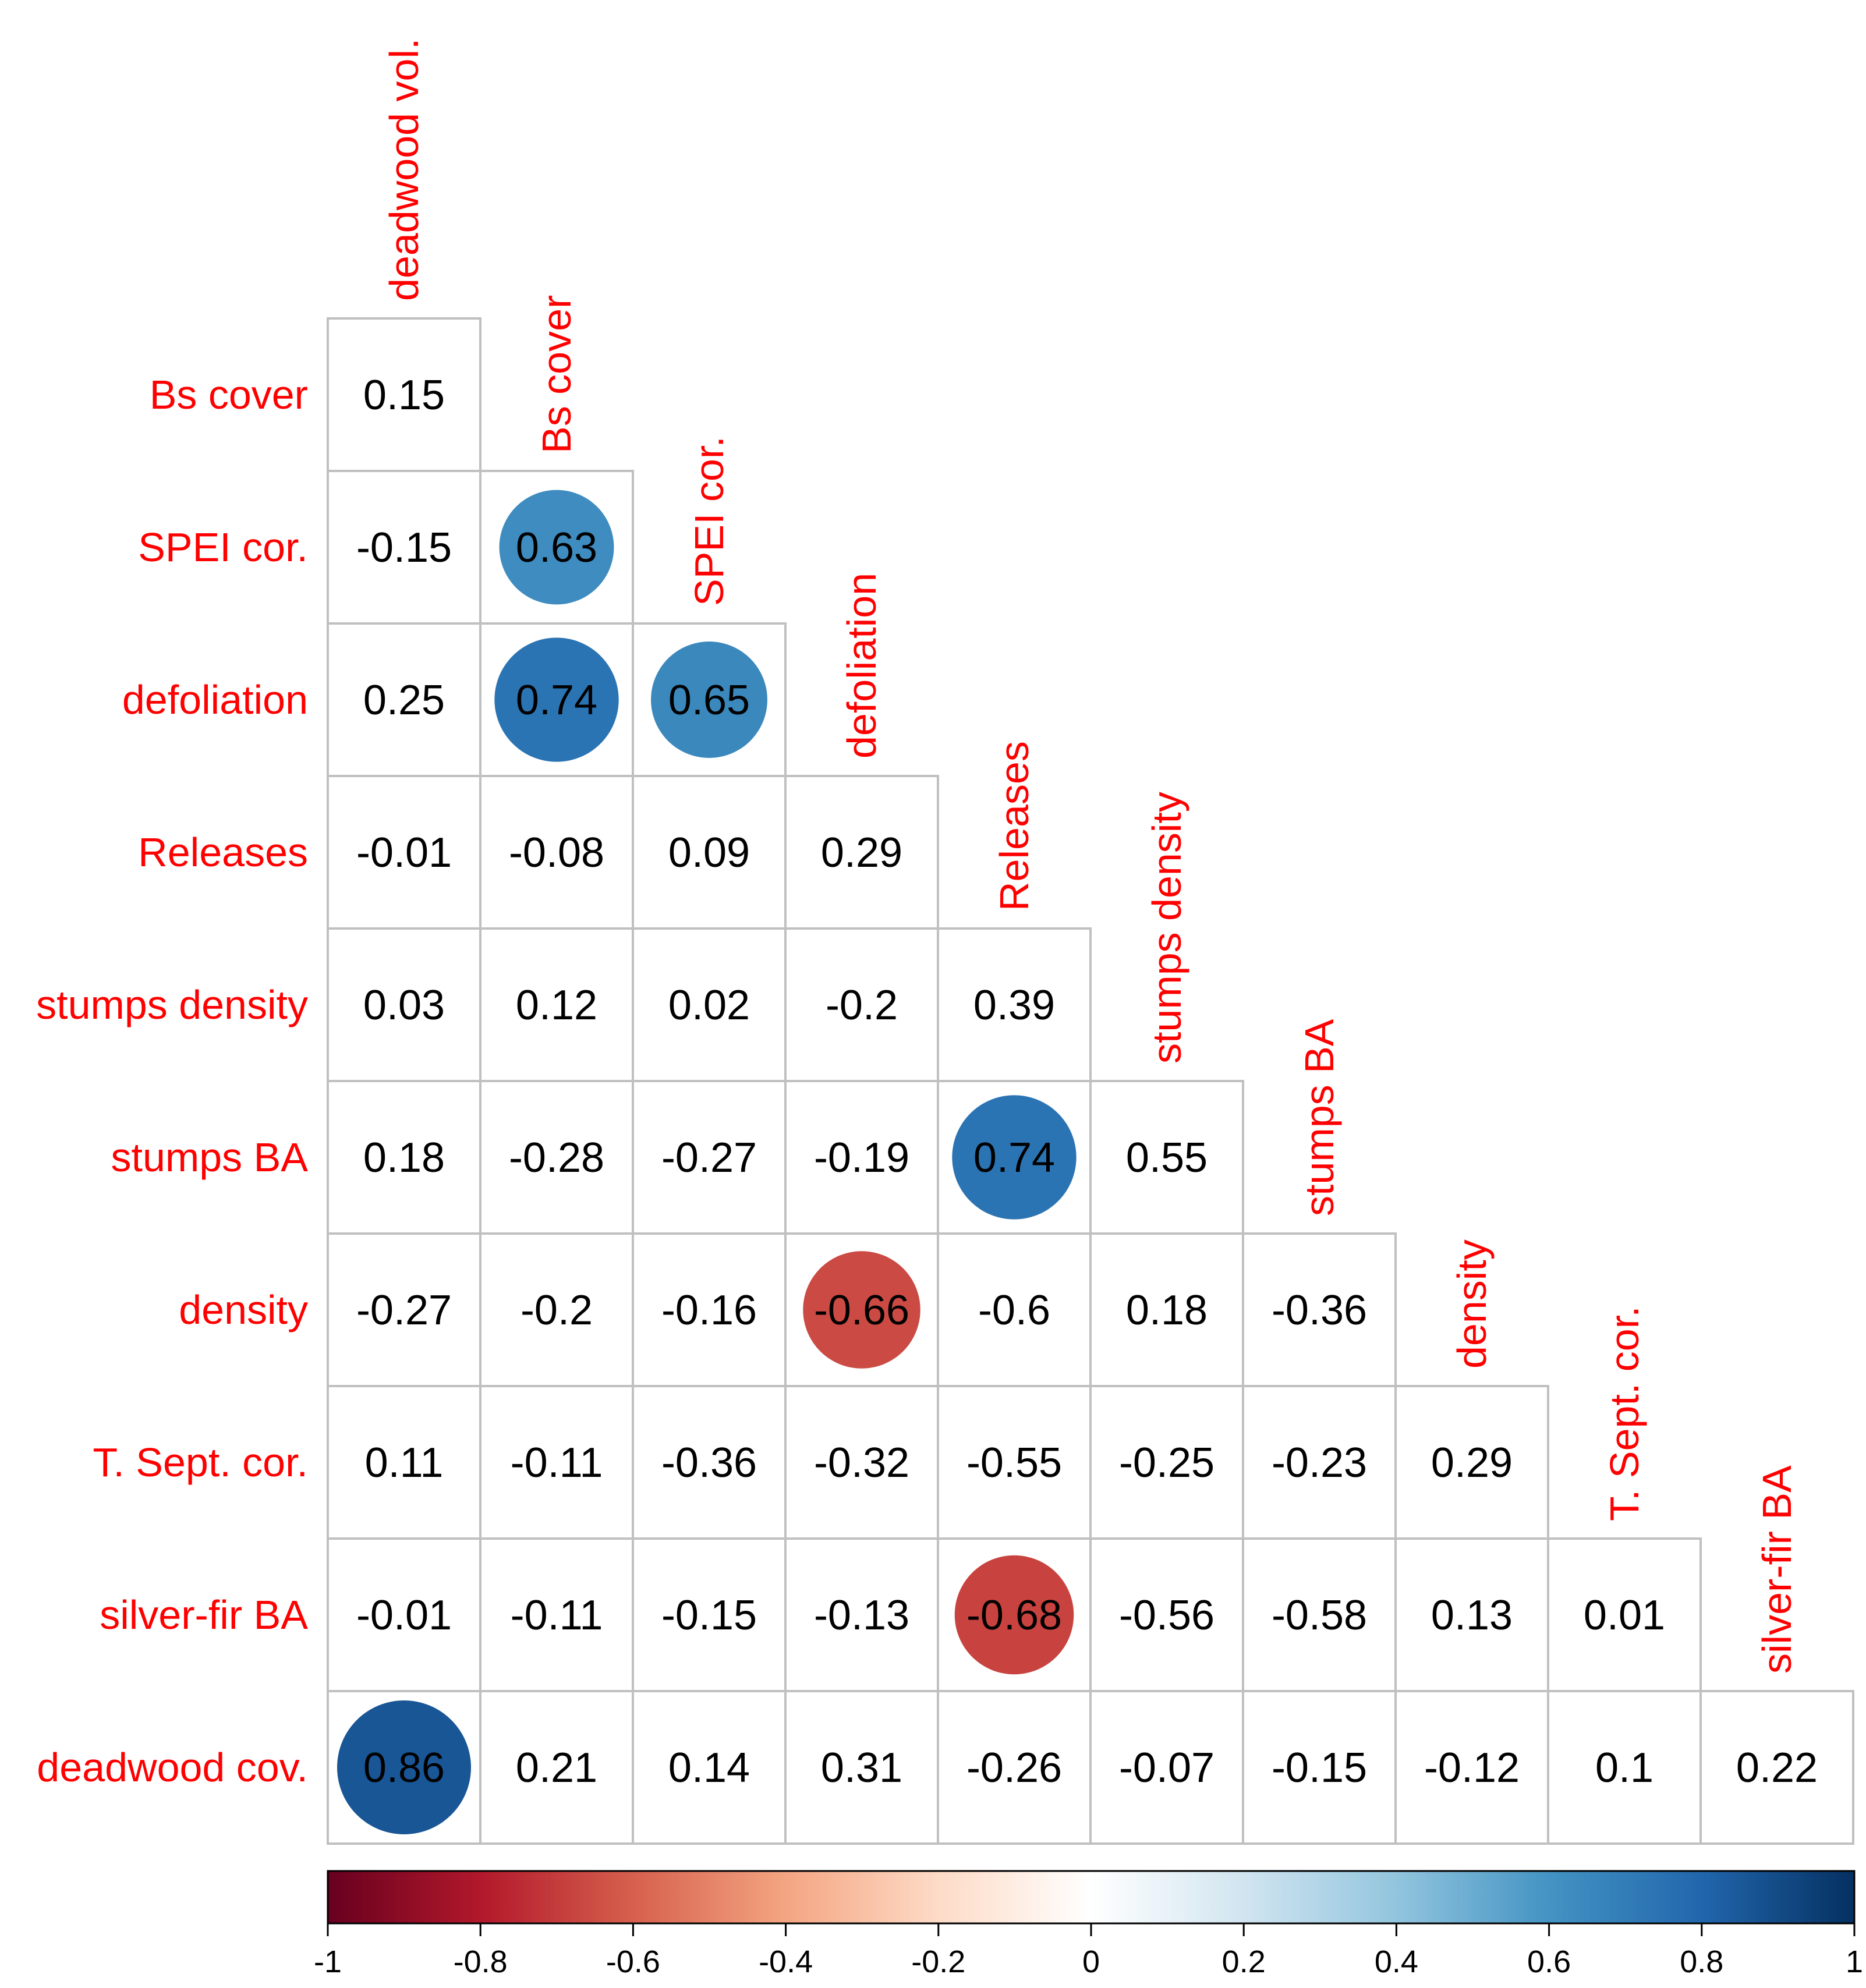  Describe the element at coordinates (786, 1961) in the screenshot. I see `colorbar-tick-label-3: -0.4` at that location.